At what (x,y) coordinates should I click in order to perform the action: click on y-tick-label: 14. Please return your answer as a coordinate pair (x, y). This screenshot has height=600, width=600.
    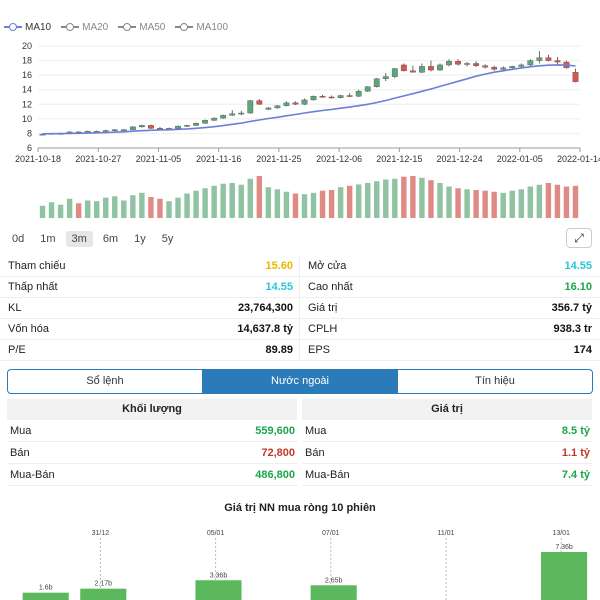
    Looking at the image, I should click on (27, 90).